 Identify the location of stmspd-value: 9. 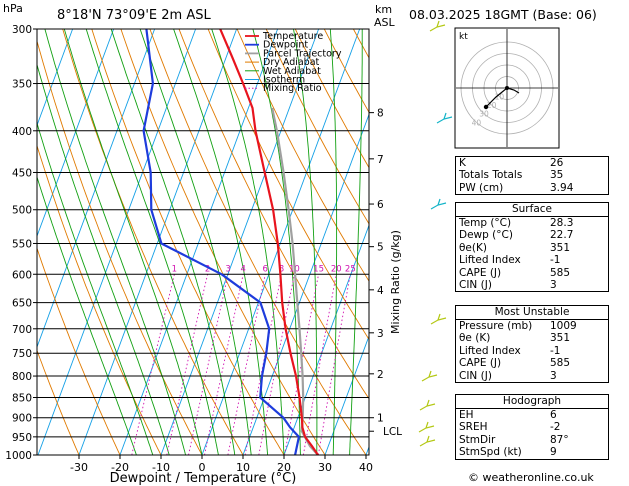
(553, 452).